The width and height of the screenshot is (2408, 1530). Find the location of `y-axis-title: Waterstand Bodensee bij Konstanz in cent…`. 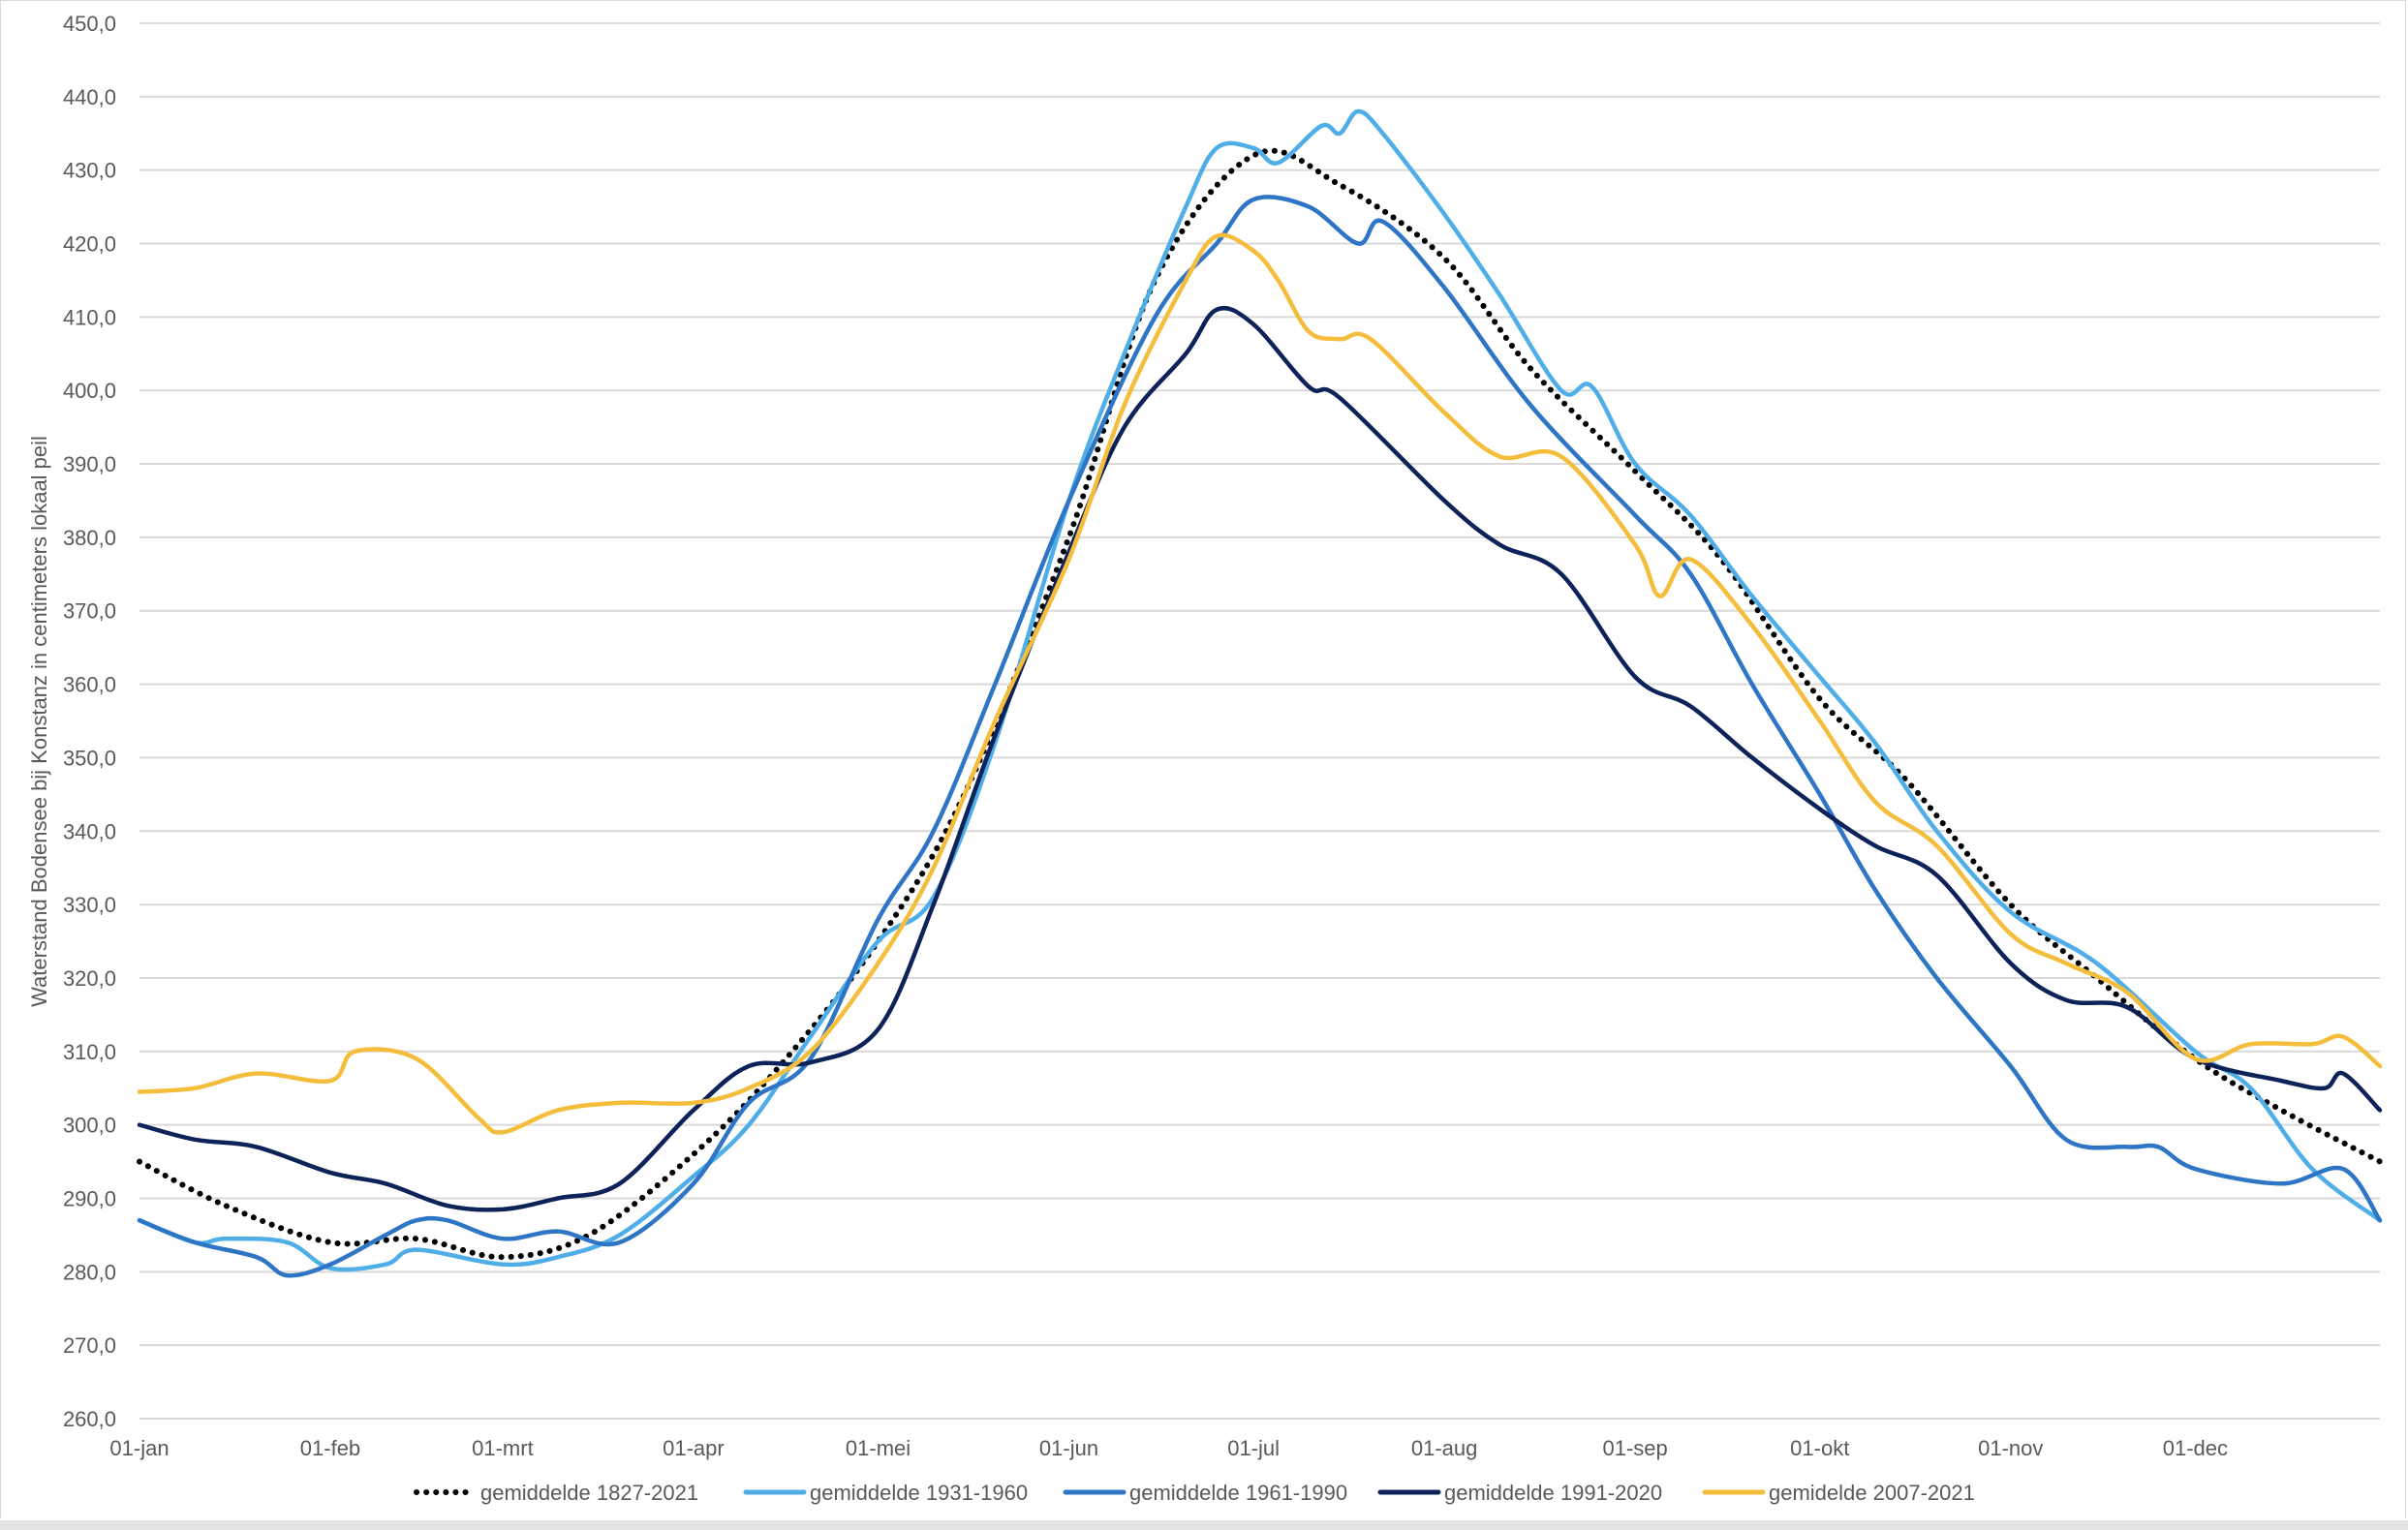

y-axis-title: Waterstand Bodensee bij Konstanz in cent… is located at coordinates (39, 722).